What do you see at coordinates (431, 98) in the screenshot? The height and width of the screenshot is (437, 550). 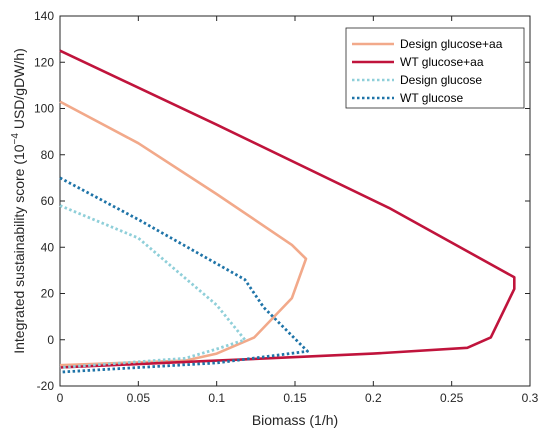 I see `legend-label: WT glucose` at bounding box center [431, 98].